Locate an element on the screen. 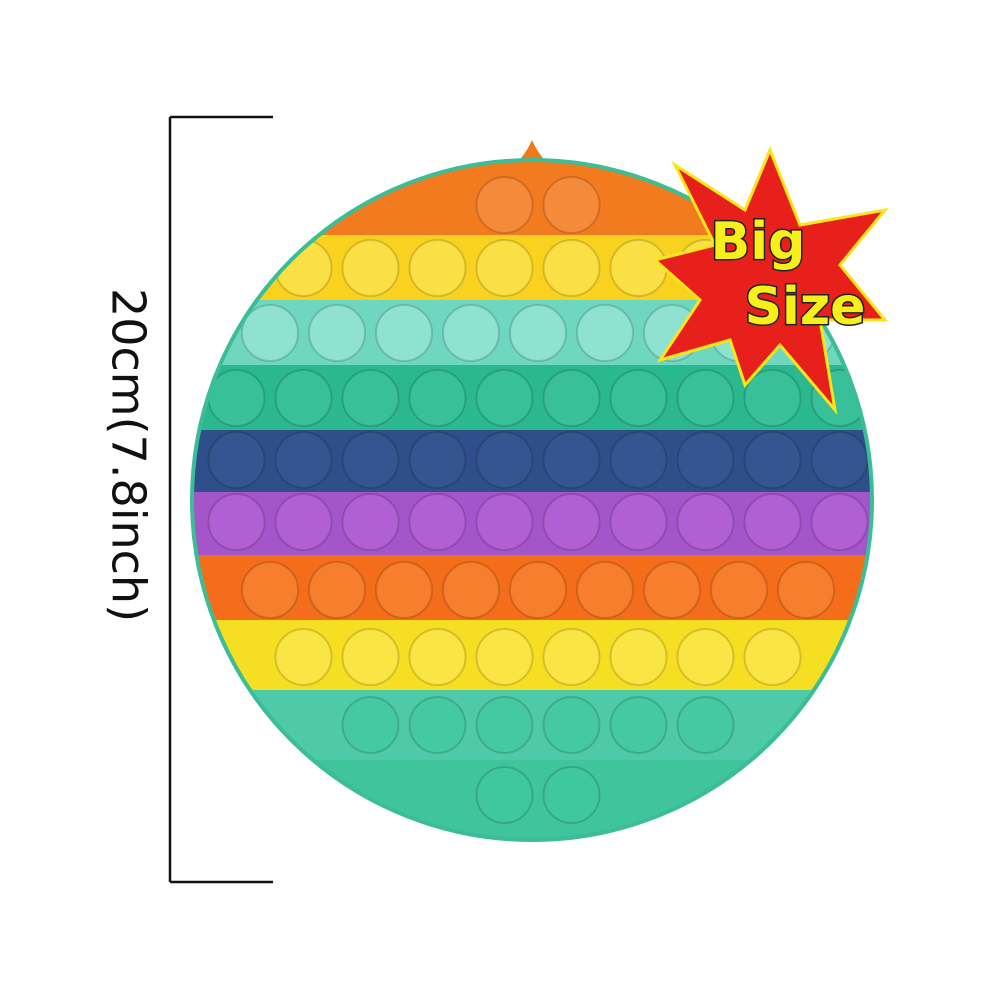 The image size is (1000, 1000). dimension-label: 20cm(7.8inch) is located at coordinates (129, 455).